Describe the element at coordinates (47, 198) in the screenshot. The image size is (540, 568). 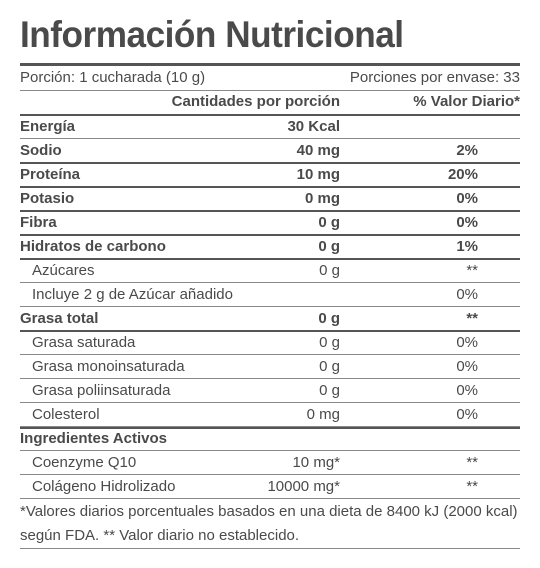
I see `nutrient-name: Potasio` at that location.